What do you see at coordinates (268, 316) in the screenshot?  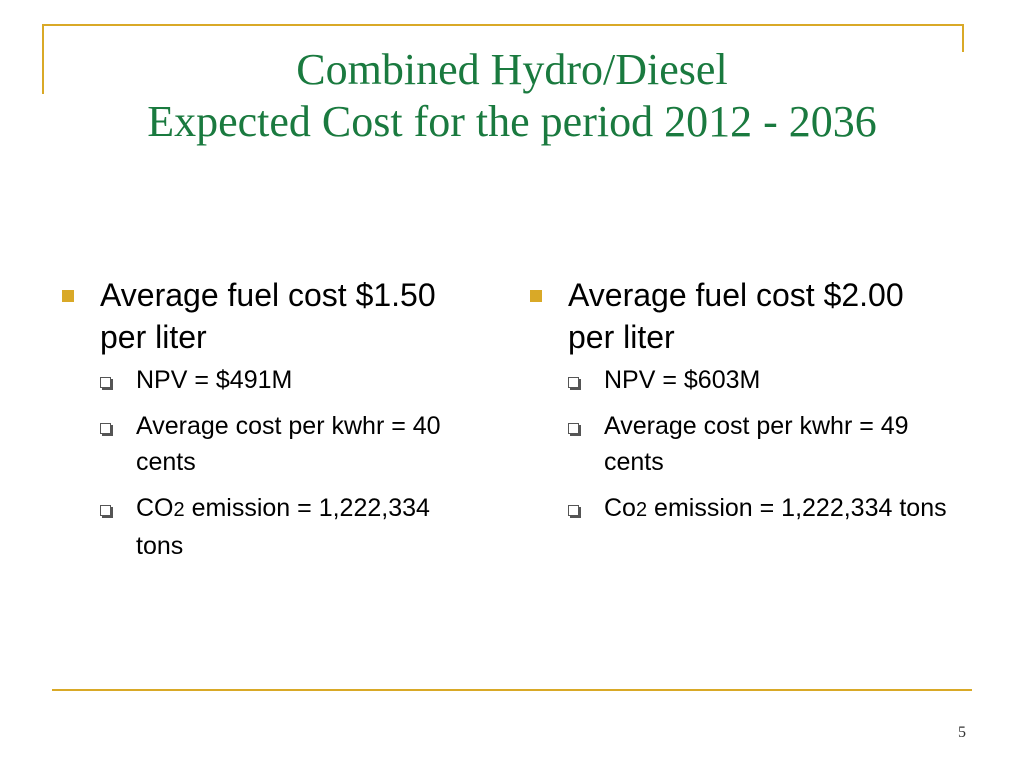 I see `main-bullet-text: Average fuel cost $1.50 per liter` at bounding box center [268, 316].